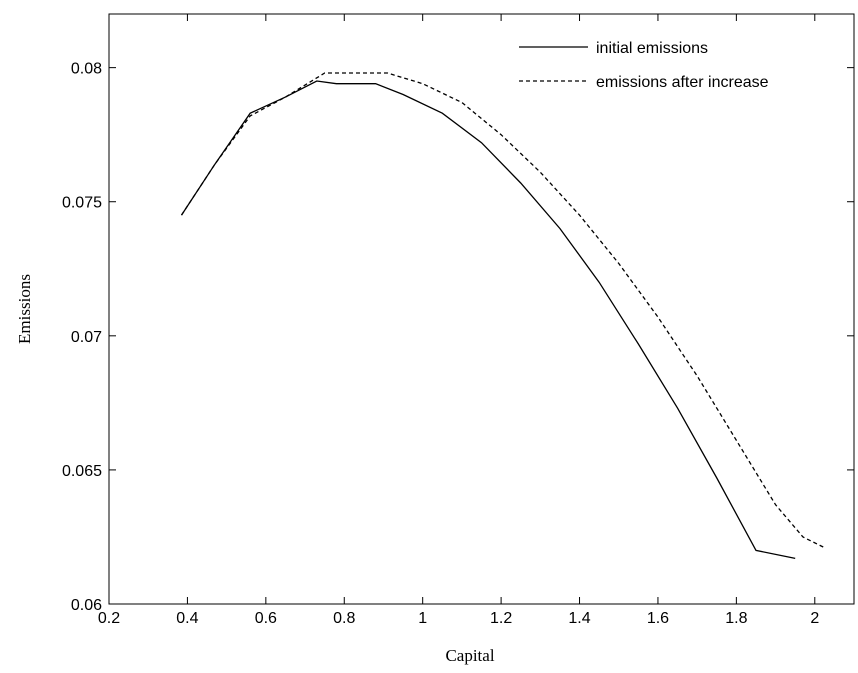  What do you see at coordinates (814, 618) in the screenshot?
I see `x-tick-label: 2` at bounding box center [814, 618].